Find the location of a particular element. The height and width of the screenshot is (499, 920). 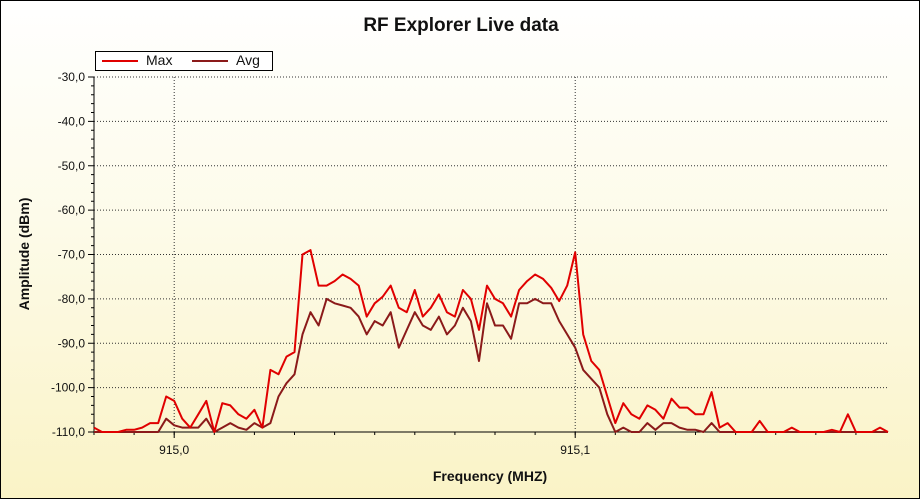

y-tick-label: -30,0 is located at coordinates (72, 77).